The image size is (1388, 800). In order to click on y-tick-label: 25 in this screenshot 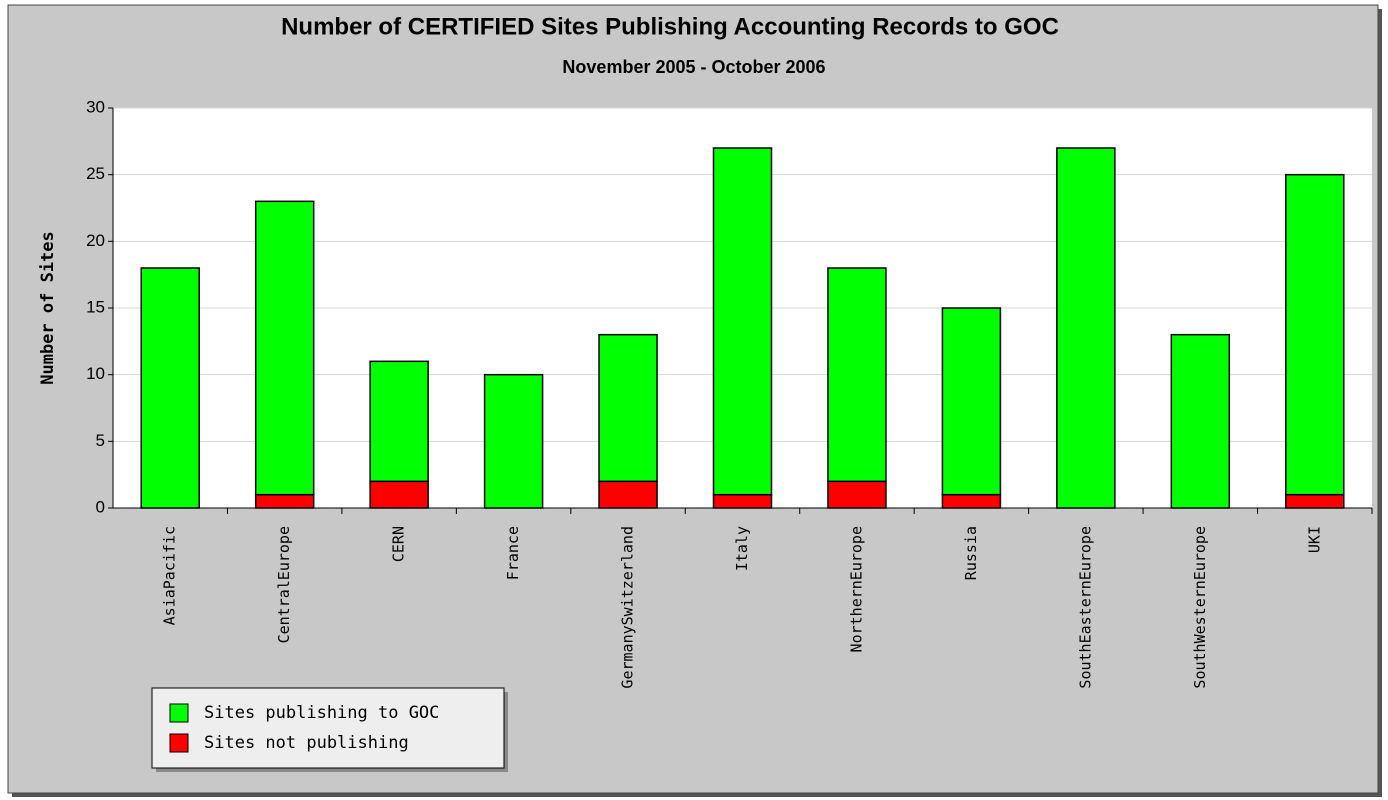, I will do `click(95, 173)`.